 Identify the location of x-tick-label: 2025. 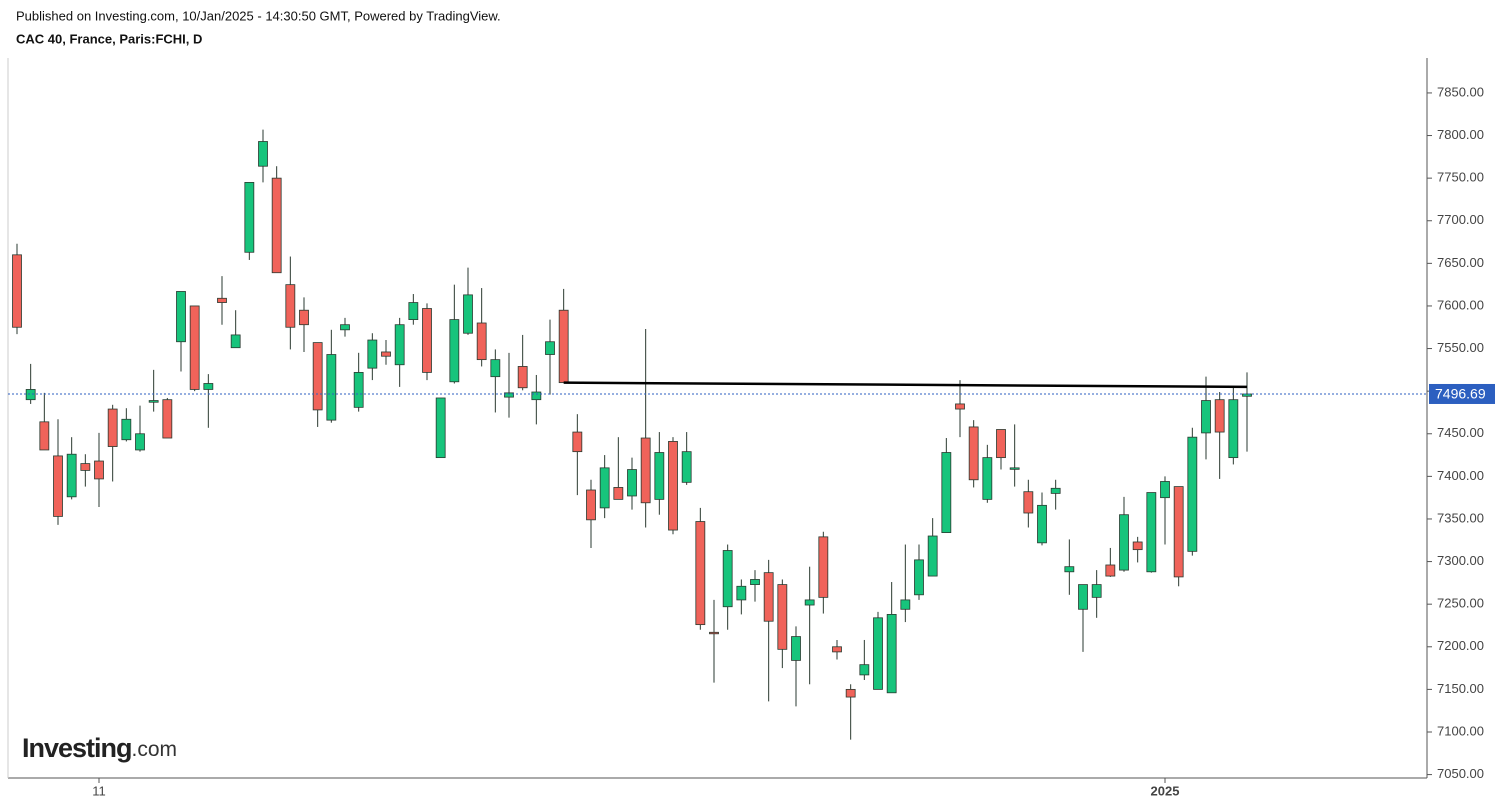
(1165, 790).